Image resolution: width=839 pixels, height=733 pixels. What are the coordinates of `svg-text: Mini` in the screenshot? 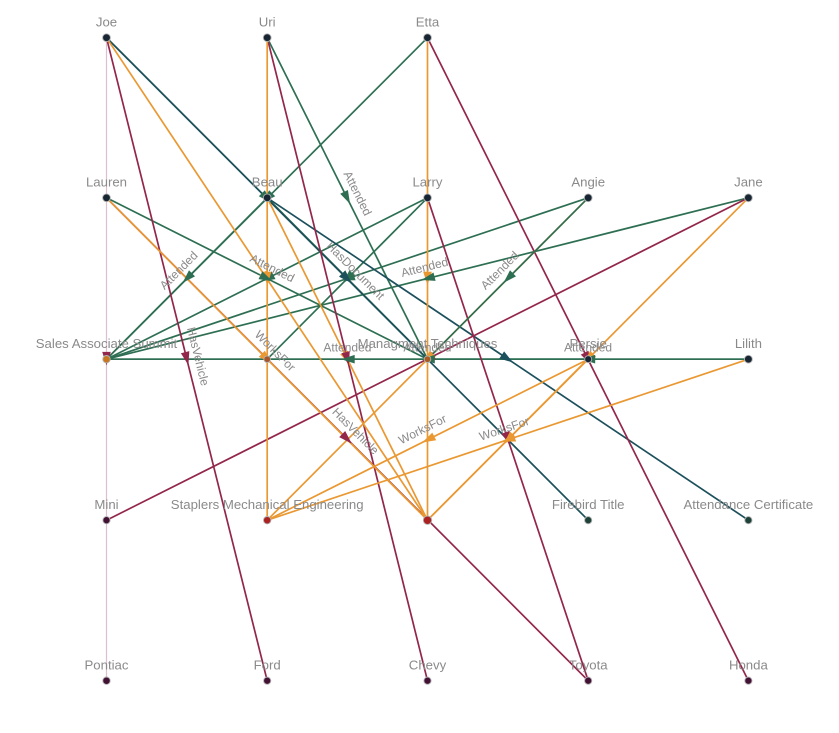 It's located at (106, 504).